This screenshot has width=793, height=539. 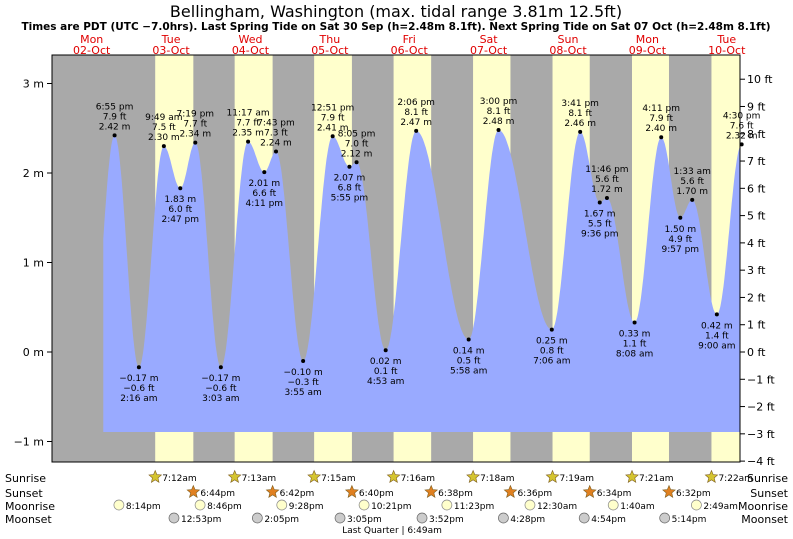 What do you see at coordinates (689, 520) in the screenshot?
I see `moonset-time-7: 5:14pm` at bounding box center [689, 520].